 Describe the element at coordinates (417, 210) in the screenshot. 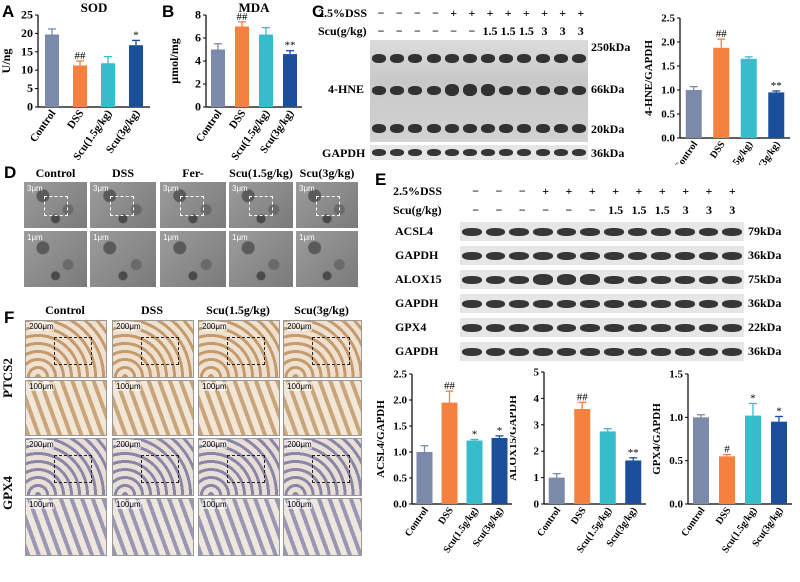

I see `blot-e-treat2-label: Scu(g/kg)` at that location.